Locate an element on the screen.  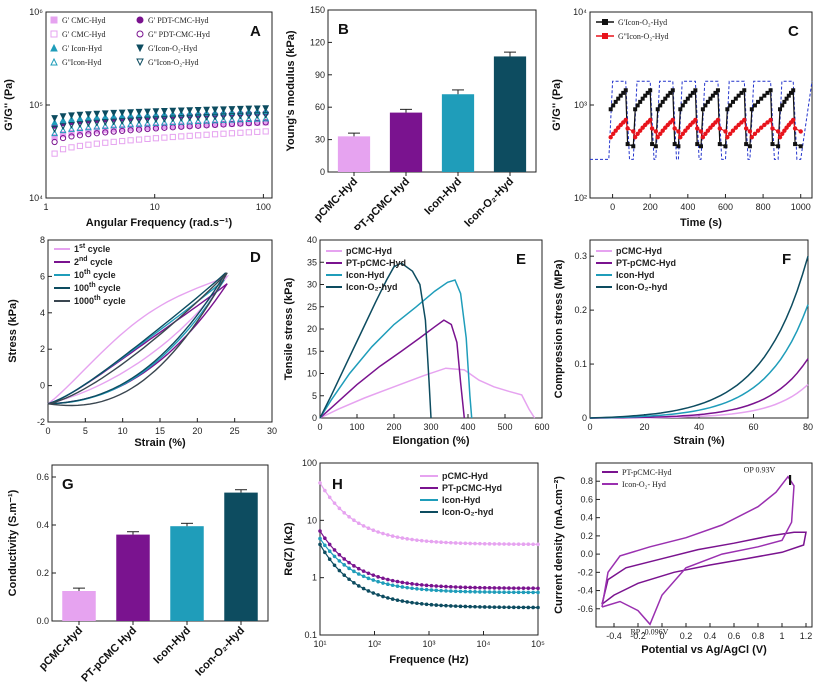
y-tick-label: 10³ is located at coordinates (580, 105).